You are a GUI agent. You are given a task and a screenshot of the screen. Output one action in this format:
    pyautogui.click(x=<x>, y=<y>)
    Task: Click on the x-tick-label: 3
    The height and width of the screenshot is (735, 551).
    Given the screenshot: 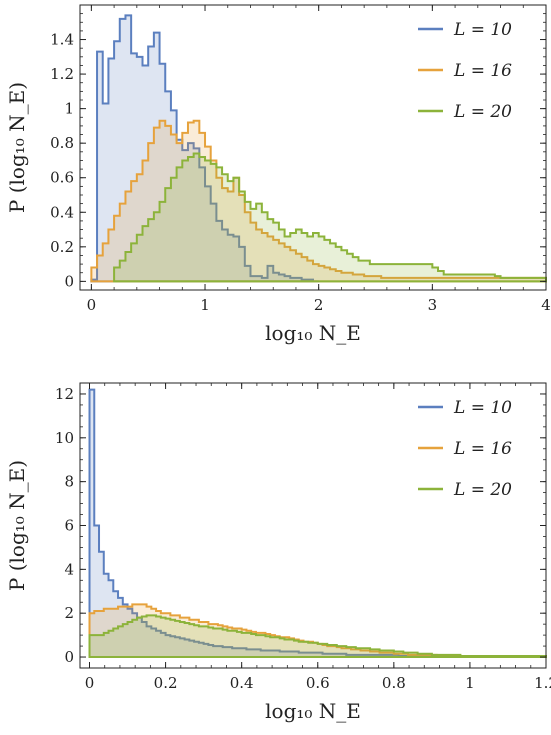 What is the action you would take?
    pyautogui.click(x=433, y=305)
    